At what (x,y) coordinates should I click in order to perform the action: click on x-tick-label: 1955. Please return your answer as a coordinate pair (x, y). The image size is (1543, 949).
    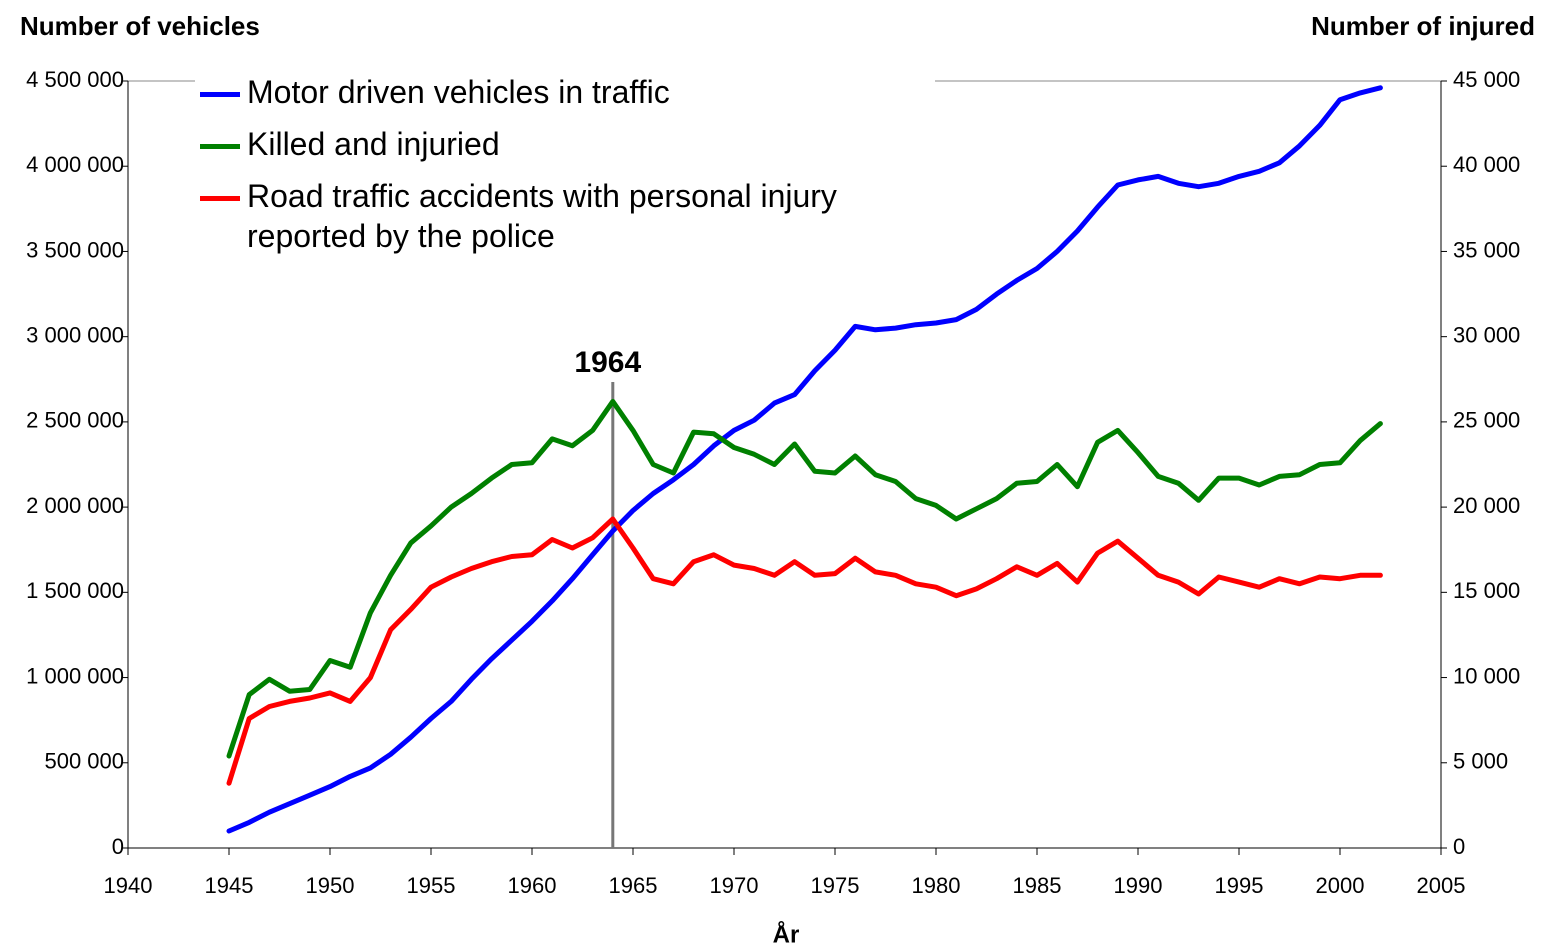
    Looking at the image, I should click on (431, 885).